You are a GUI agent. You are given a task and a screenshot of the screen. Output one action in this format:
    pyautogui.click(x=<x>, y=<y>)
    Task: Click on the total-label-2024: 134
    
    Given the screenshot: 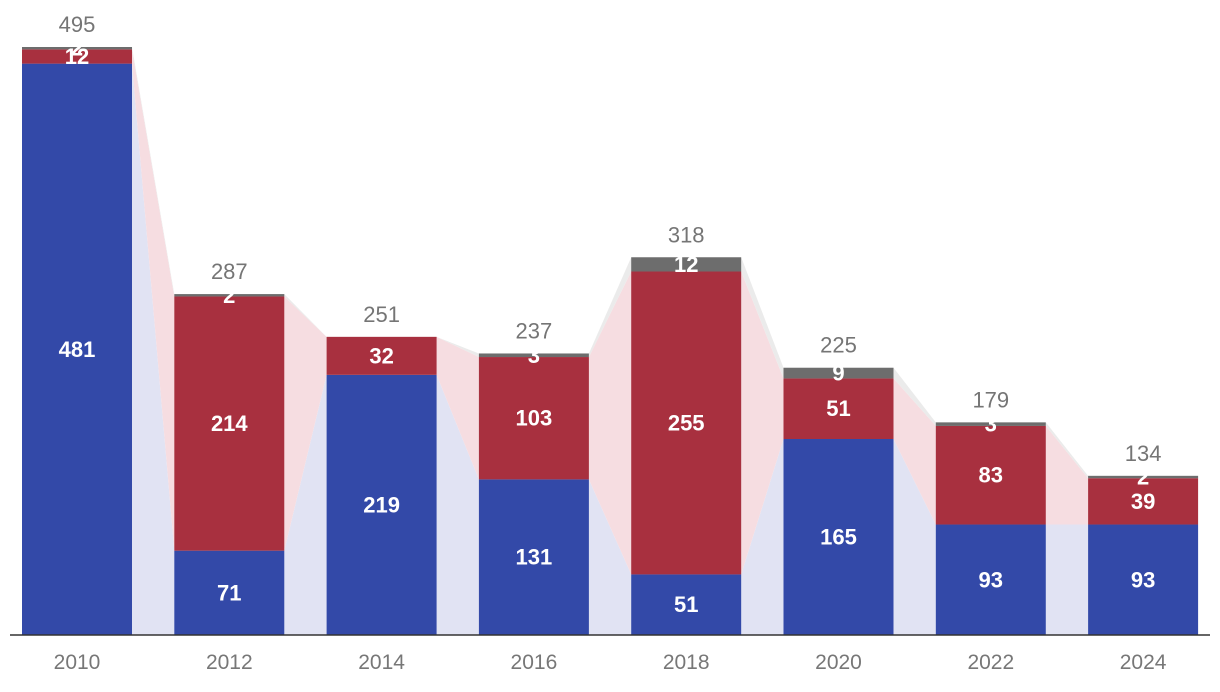 What is the action you would take?
    pyautogui.click(x=1143, y=453)
    